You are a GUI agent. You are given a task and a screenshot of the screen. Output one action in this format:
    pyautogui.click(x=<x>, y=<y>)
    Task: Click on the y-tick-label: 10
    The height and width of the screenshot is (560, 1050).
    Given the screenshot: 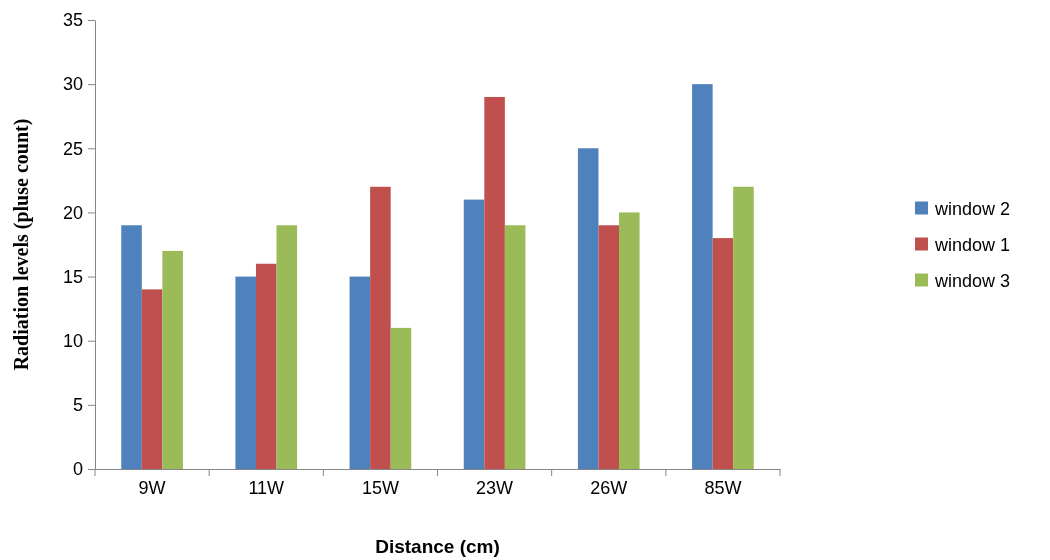 What is the action you would take?
    pyautogui.click(x=72, y=340)
    